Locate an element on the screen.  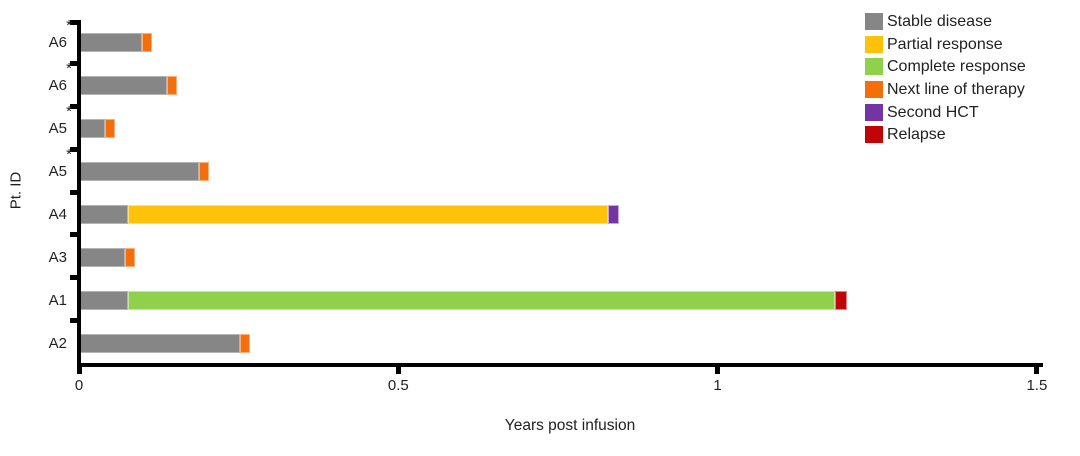
bar-segment-second-hct is located at coordinates (613, 214).